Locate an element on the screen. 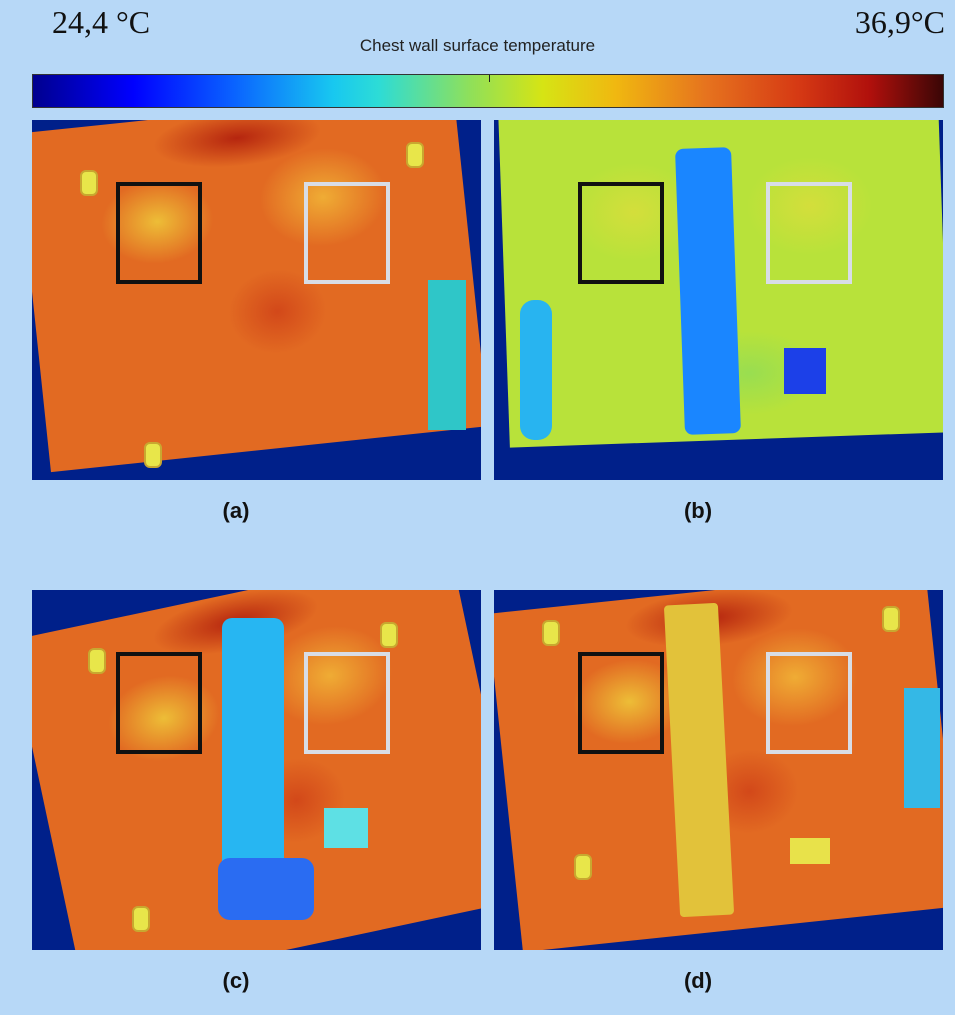 Image resolution: width=955 pixels, height=1015 pixels. panel-label-d: (d) is located at coordinates (698, 980).